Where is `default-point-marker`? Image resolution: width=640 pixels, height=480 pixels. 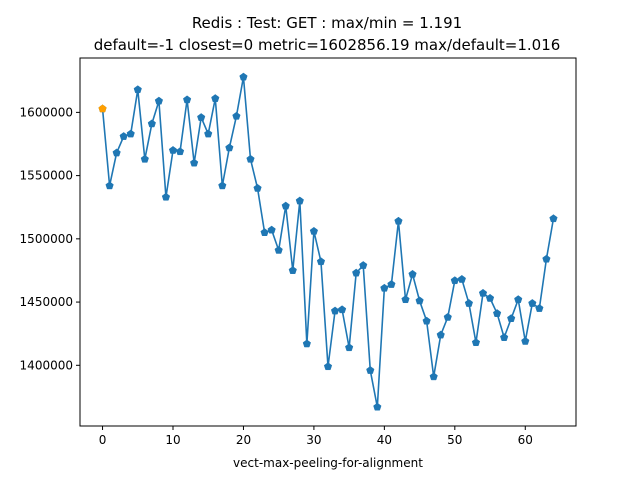 default-point-marker is located at coordinates (102, 108).